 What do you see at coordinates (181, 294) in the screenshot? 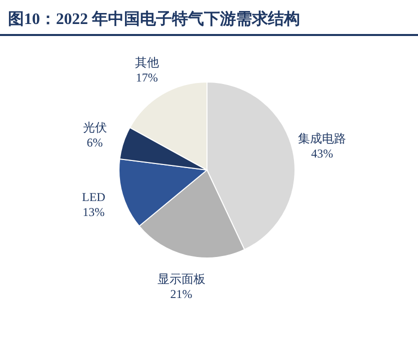
I see `data-label: 21%` at bounding box center [181, 294].